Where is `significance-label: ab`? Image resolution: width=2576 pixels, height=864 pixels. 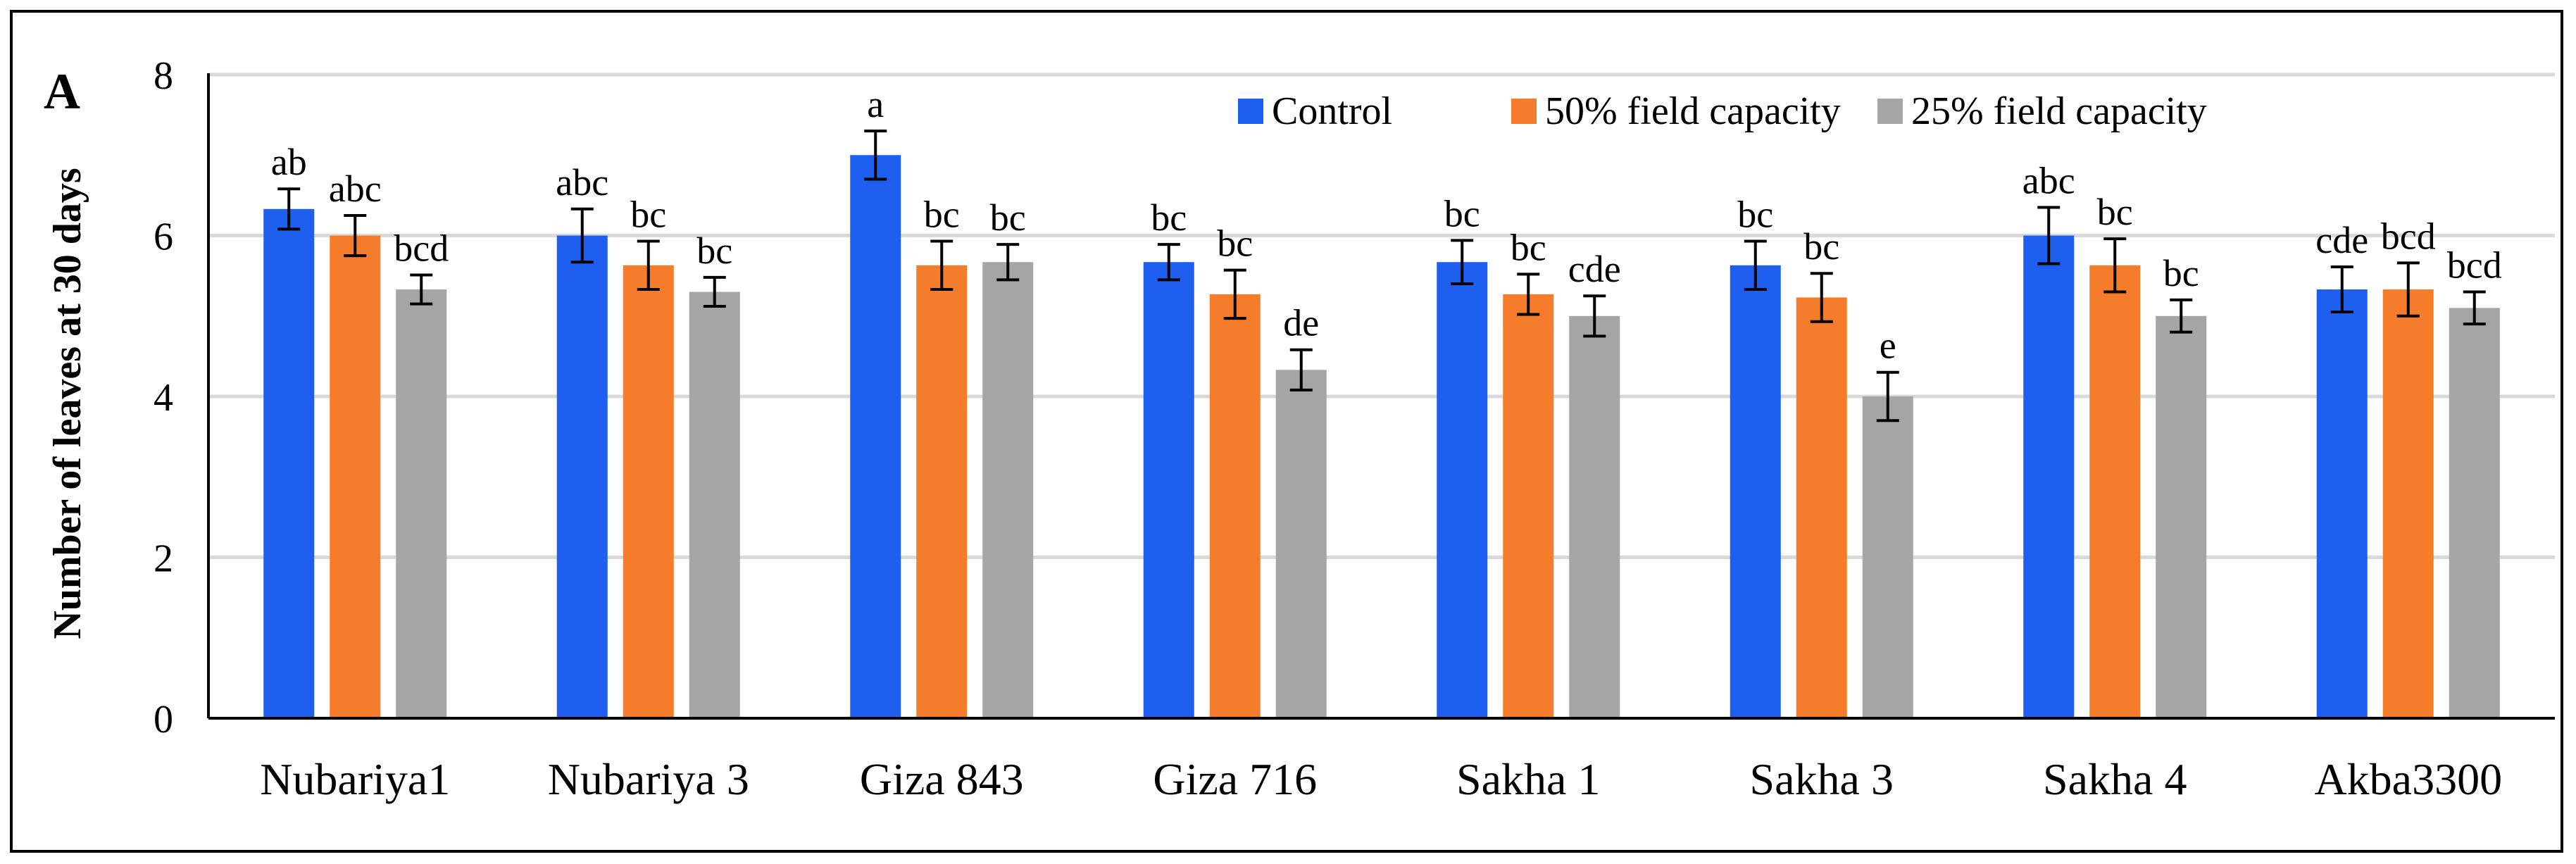 significance-label: ab is located at coordinates (289, 162).